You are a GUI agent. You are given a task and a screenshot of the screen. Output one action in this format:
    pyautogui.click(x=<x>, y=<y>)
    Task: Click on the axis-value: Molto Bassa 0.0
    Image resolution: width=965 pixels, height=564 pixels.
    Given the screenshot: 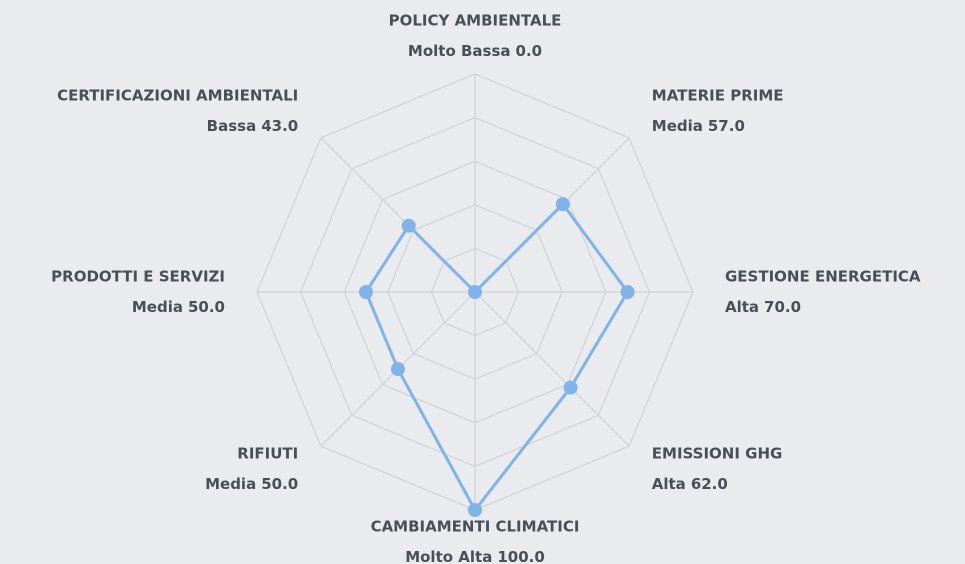 What is the action you would take?
    pyautogui.click(x=475, y=51)
    